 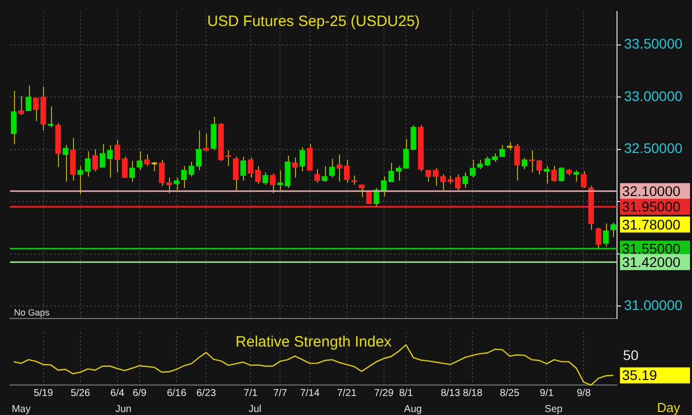 What do you see at coordinates (631, 354) in the screenshot?
I see `text: 50` at bounding box center [631, 354].